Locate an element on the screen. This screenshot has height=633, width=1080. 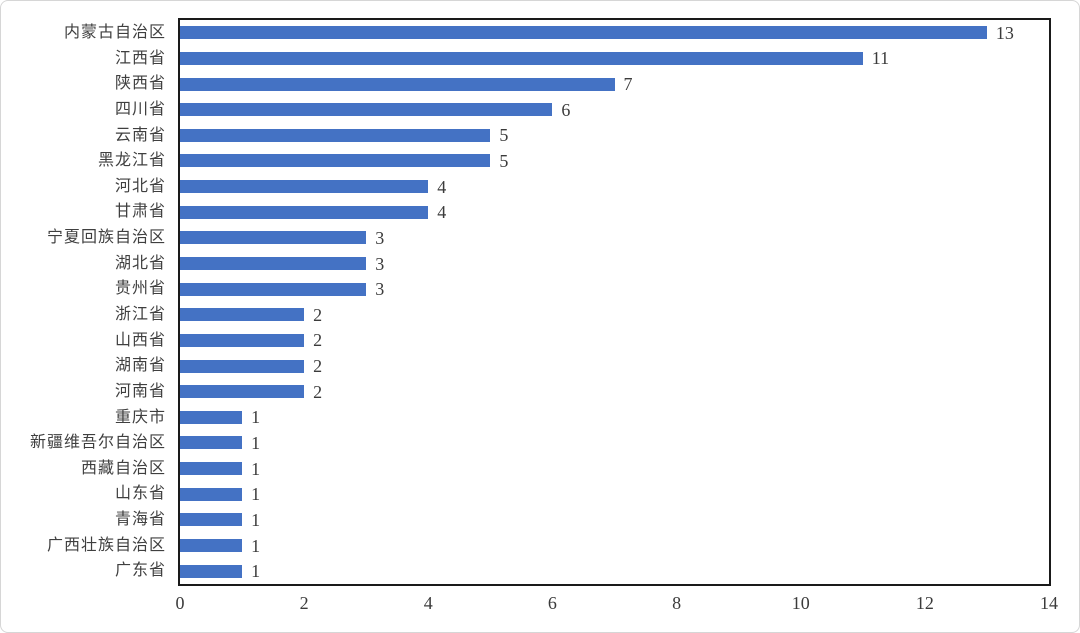
x-tick-label: 4 is located at coordinates (428, 603).